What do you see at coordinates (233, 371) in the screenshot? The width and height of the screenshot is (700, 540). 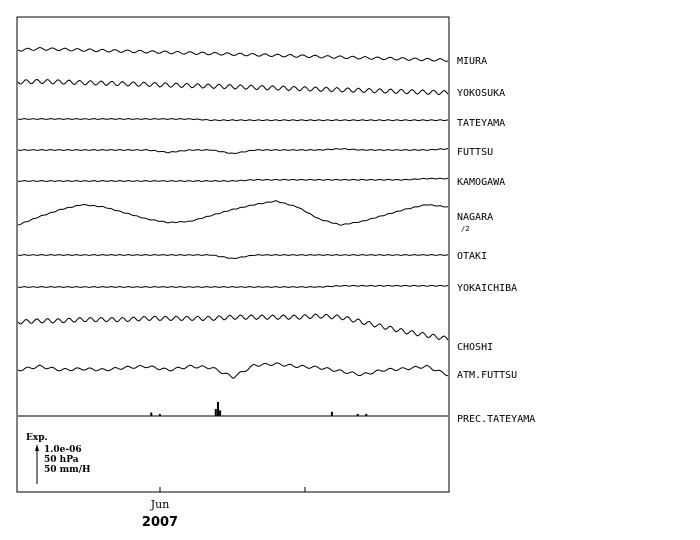 I see `trace-atm-futtsu` at bounding box center [233, 371].